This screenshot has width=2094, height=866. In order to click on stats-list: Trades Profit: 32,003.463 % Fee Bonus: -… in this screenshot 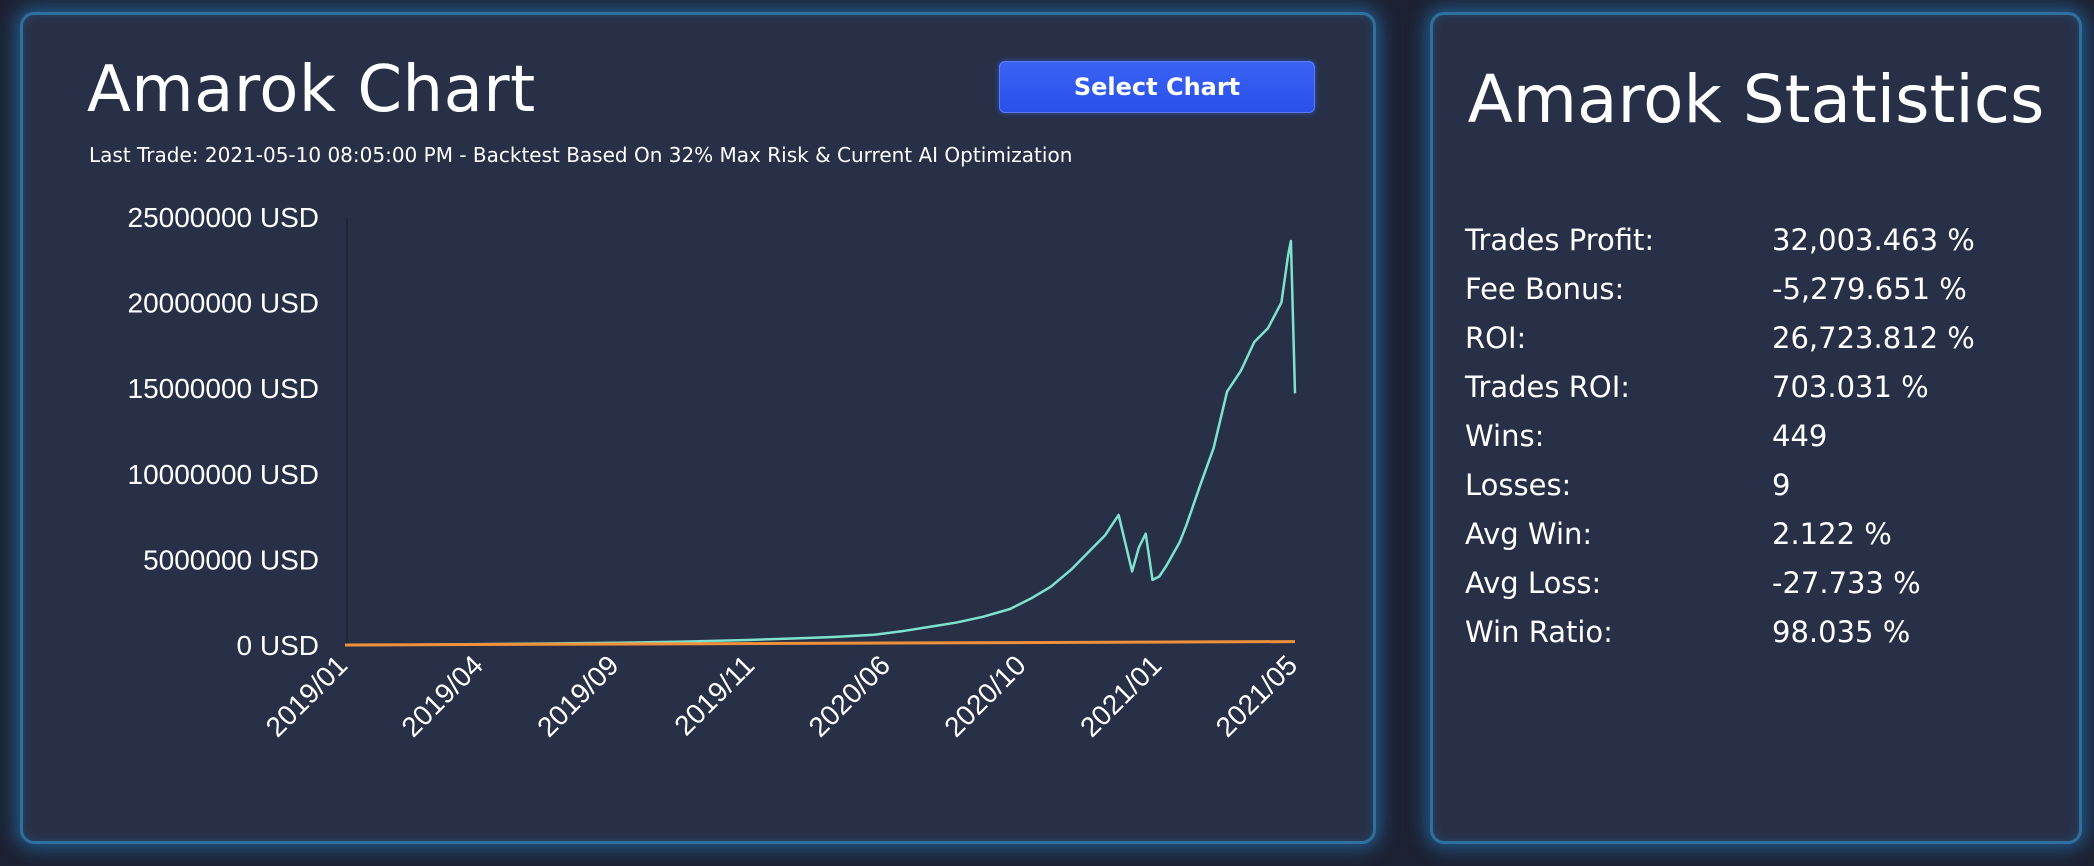, I will do `click(1720, 435)`.